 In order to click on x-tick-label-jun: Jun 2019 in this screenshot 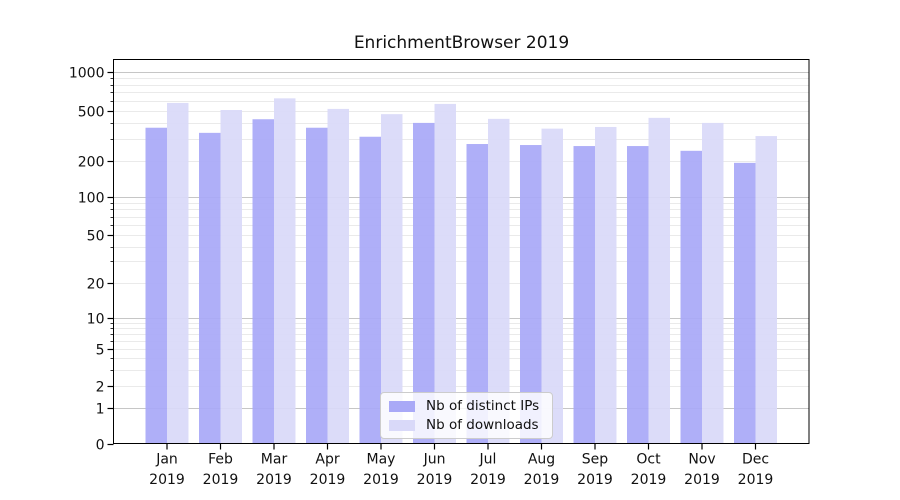, I will do `click(435, 470)`.